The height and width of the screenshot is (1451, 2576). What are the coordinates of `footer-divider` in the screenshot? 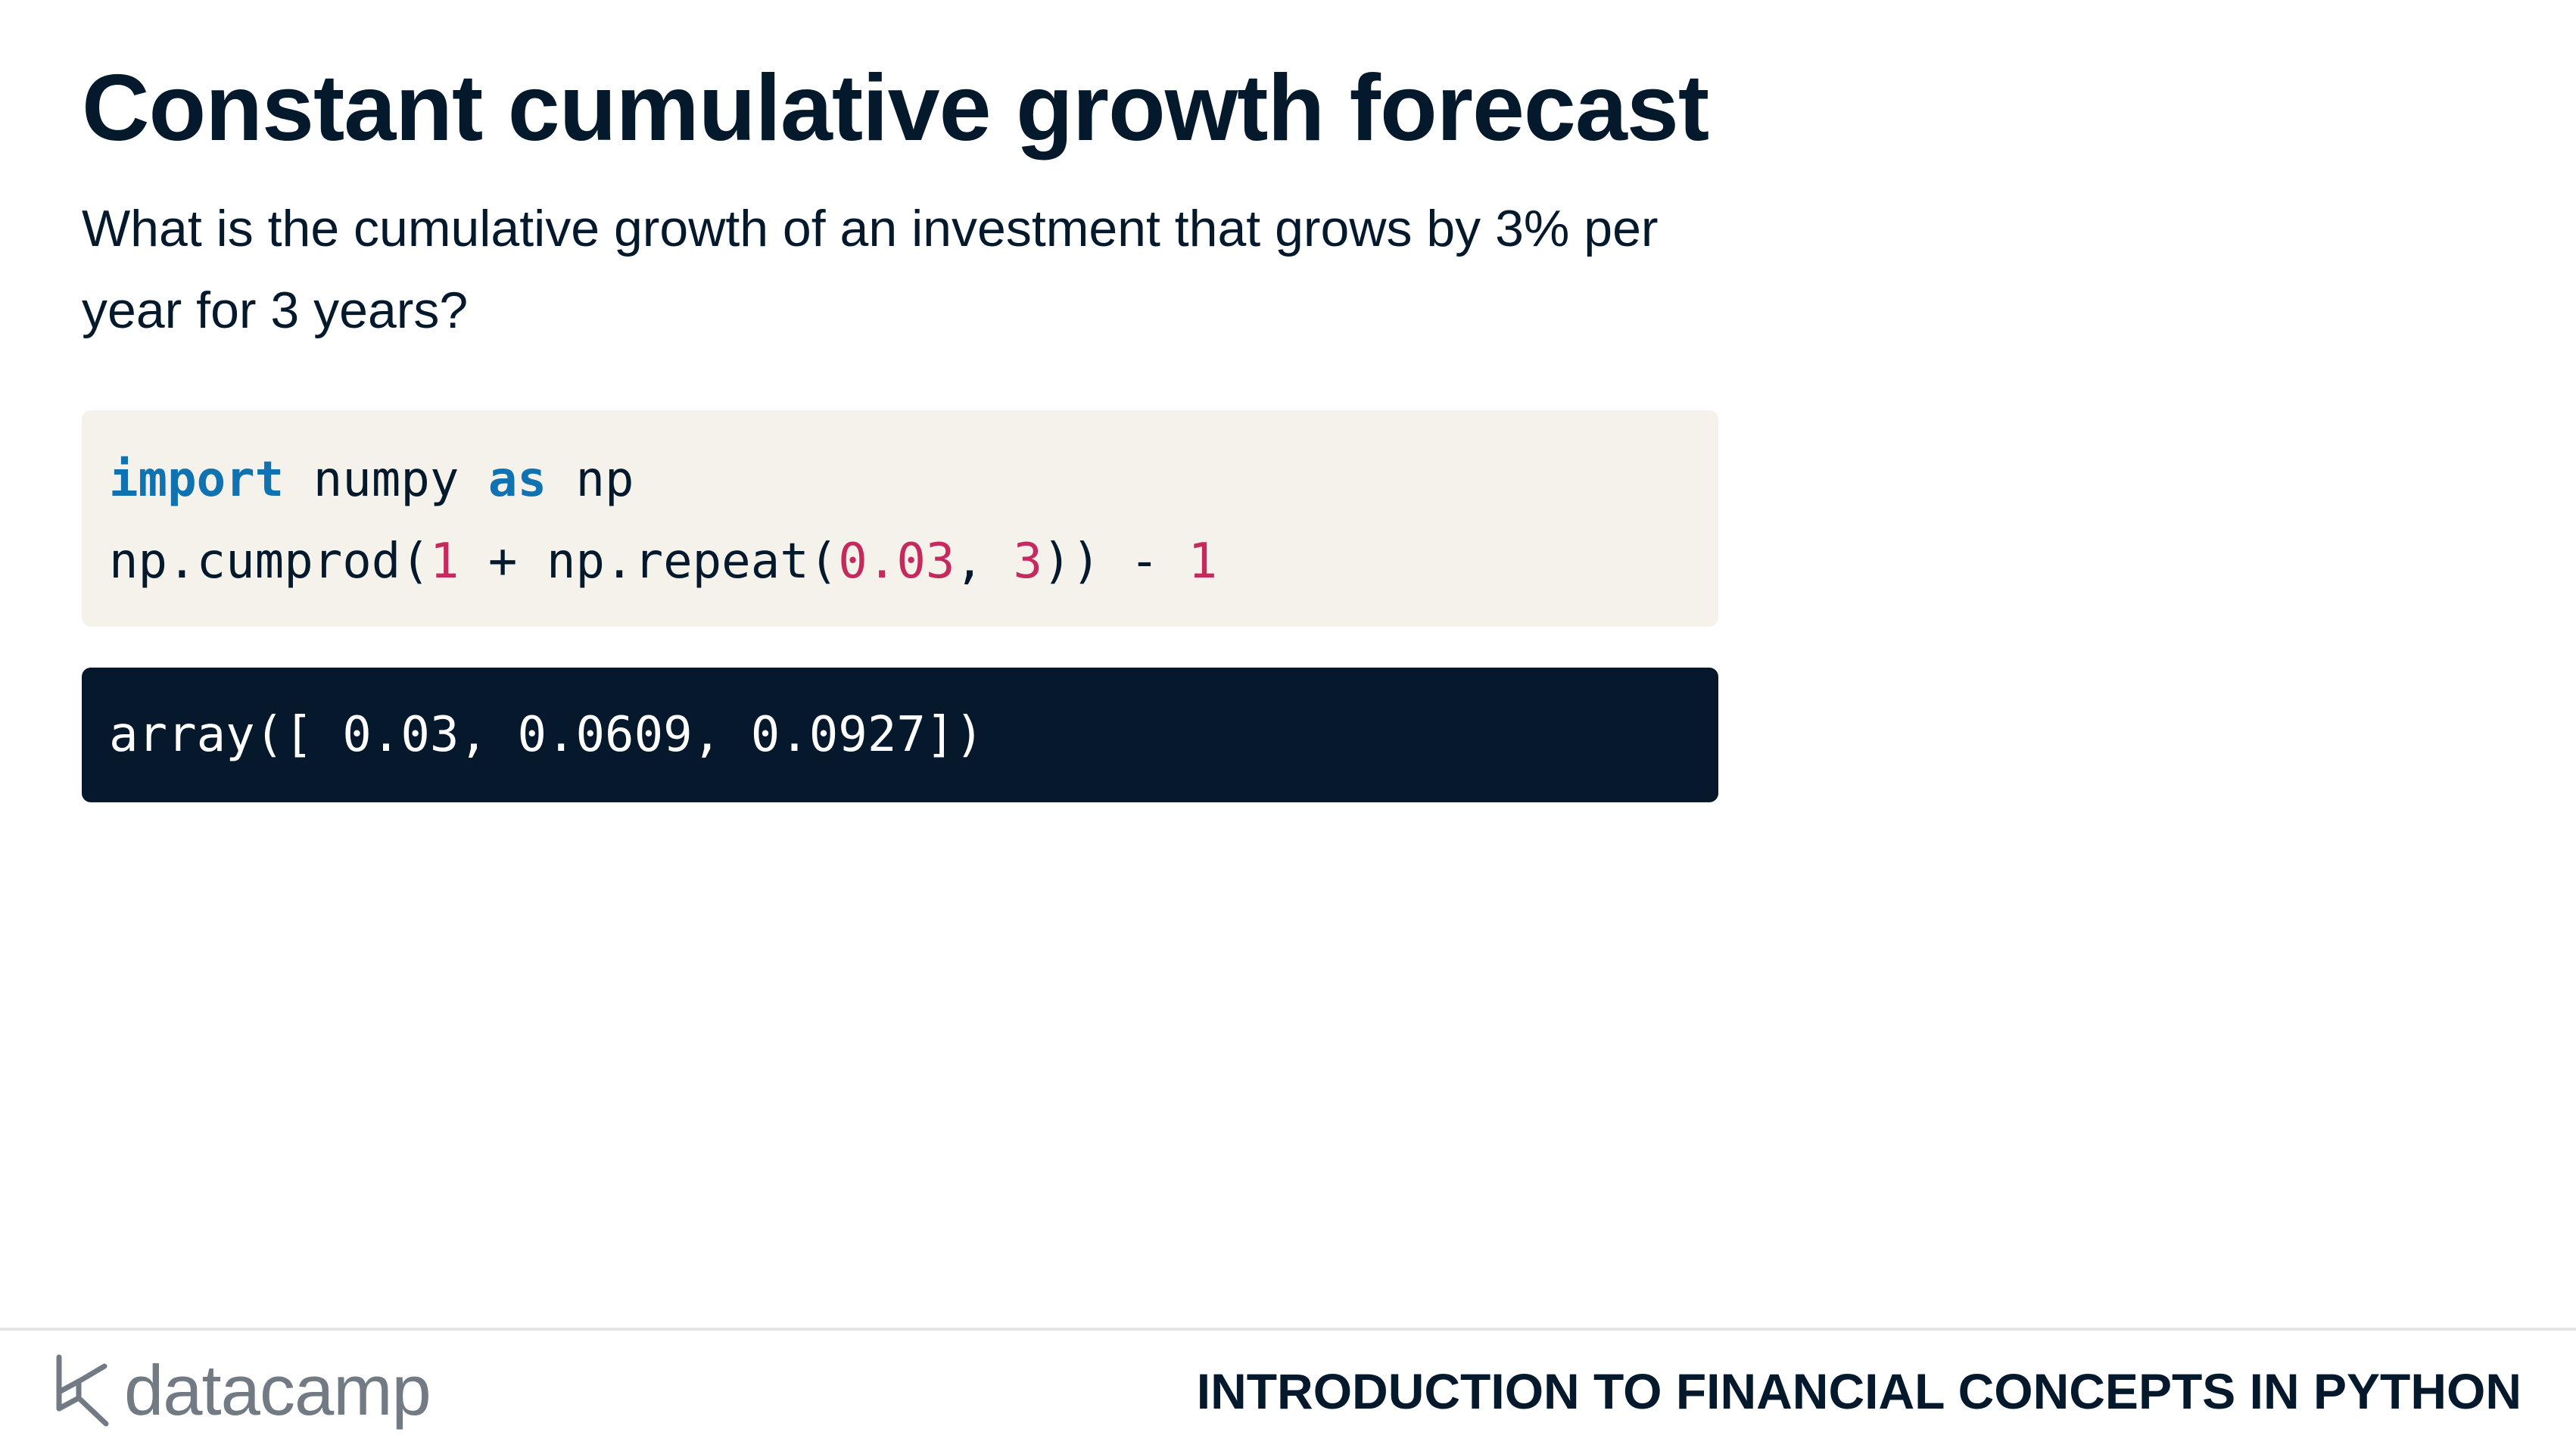 It's located at (1288, 1329).